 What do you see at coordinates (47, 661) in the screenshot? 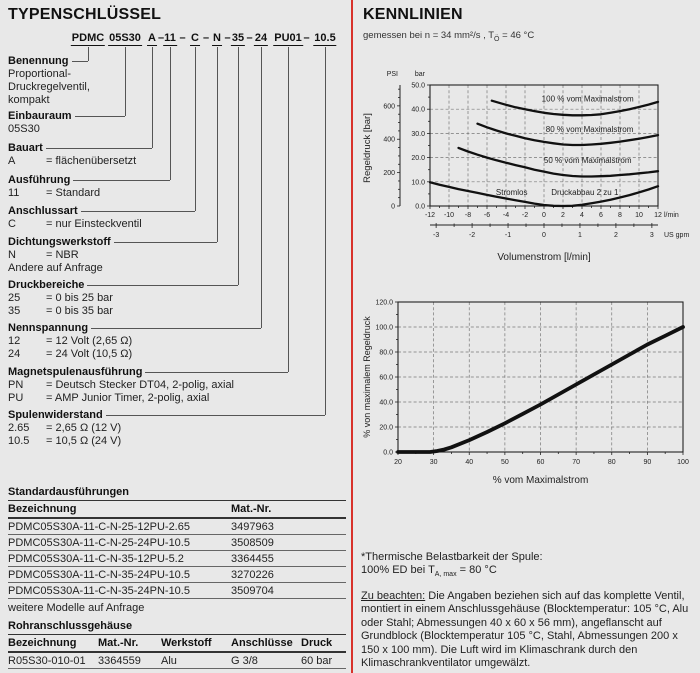
I see `table-cell: R05S30-010-01` at bounding box center [47, 661].